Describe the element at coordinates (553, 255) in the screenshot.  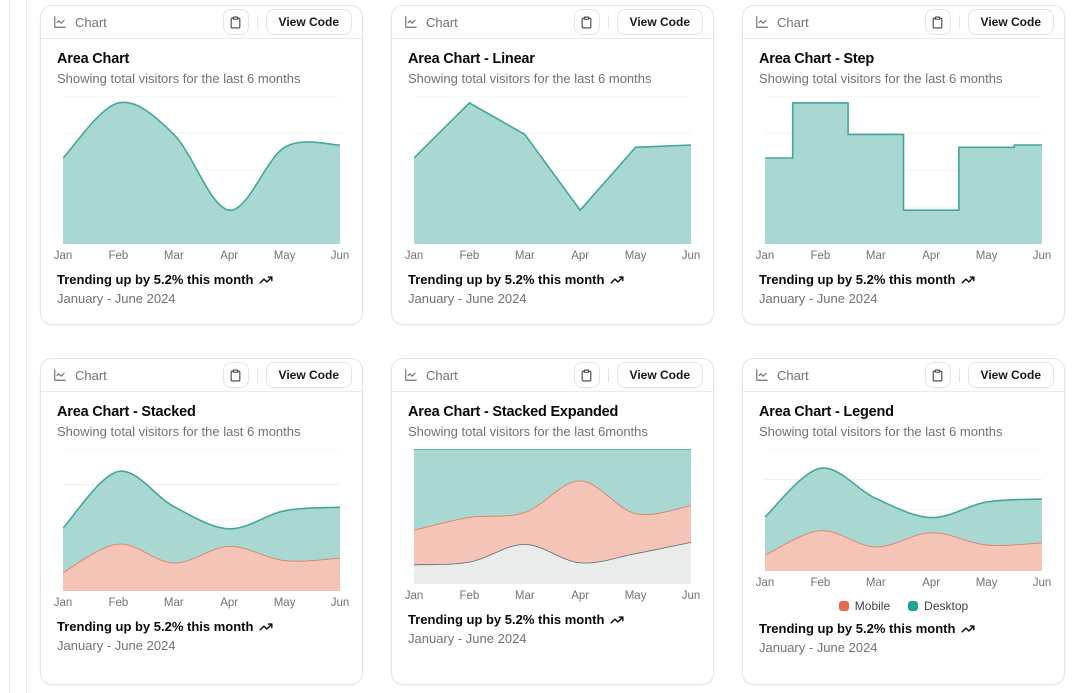
I see `x-axis: Jan Feb Mar Apr May Jun` at that location.